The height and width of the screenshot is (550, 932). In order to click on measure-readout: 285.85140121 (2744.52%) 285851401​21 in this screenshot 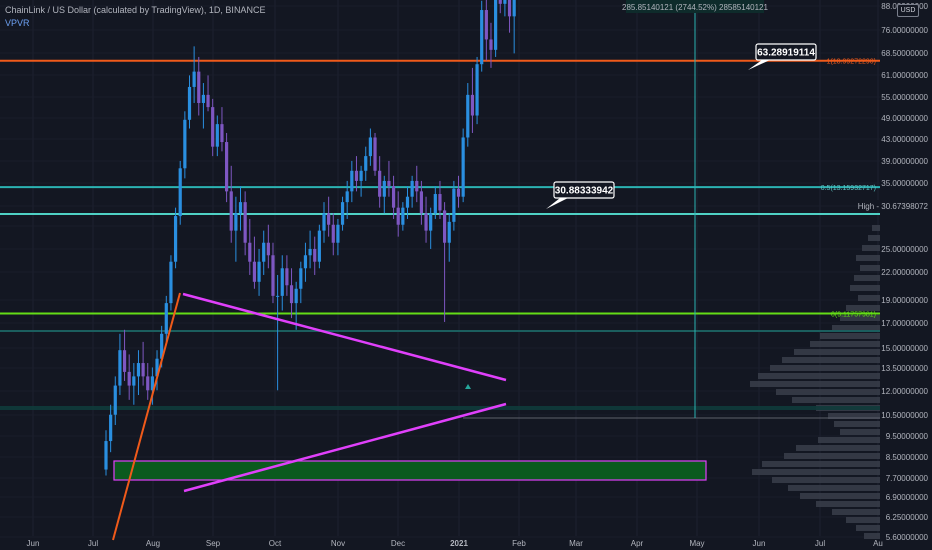, I will do `click(695, 7)`.